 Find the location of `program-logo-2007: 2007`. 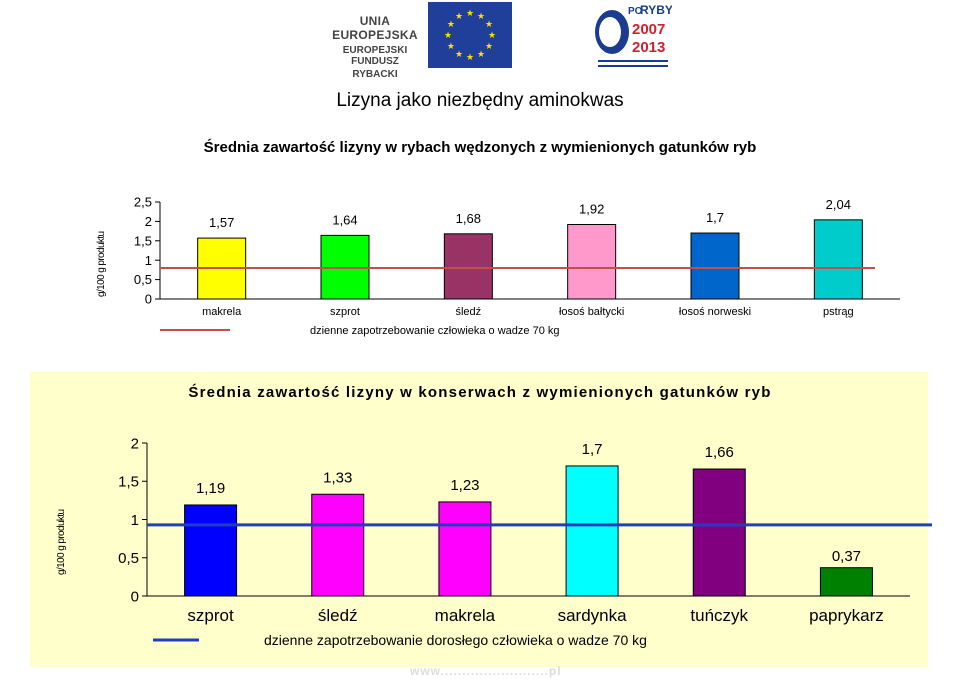

program-logo-2007: 2007 is located at coordinates (648, 29).